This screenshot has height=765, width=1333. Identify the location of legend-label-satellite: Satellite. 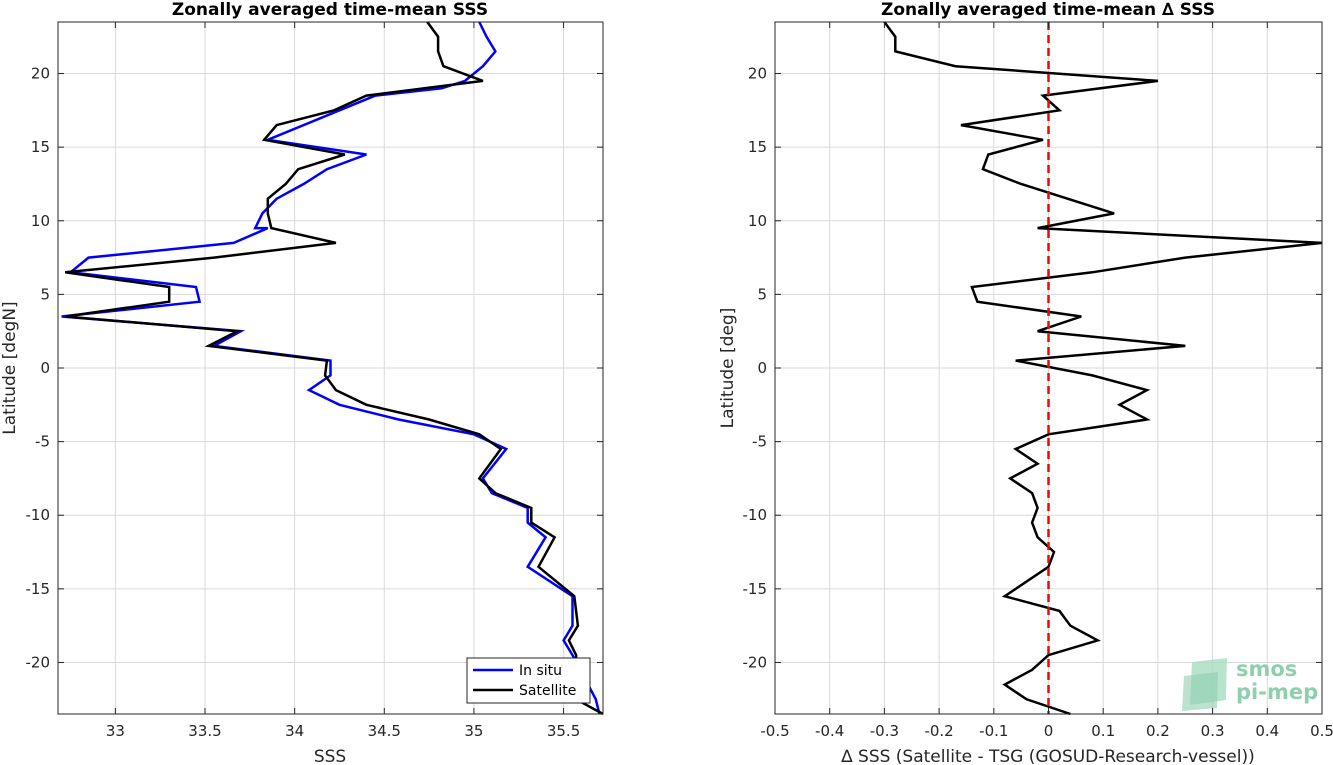
(547, 691).